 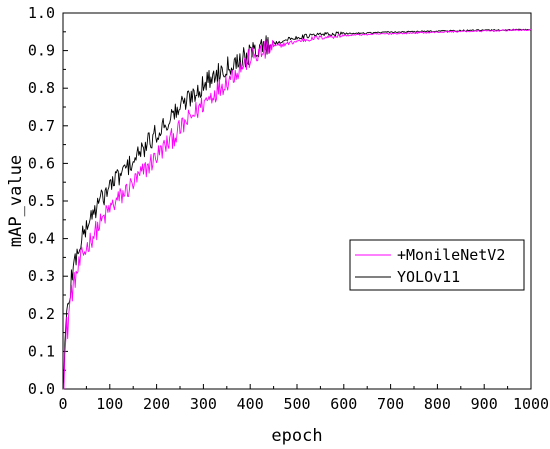 What do you see at coordinates (62, 404) in the screenshot?
I see `x-tick-label: 0` at bounding box center [62, 404].